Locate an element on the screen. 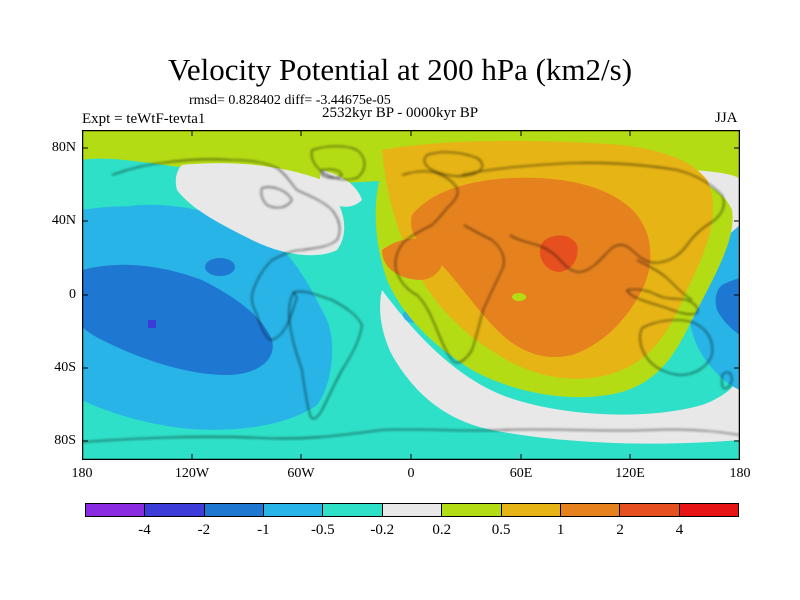 The image size is (800, 600). colorbar-label: -0.2 is located at coordinates (382, 530).